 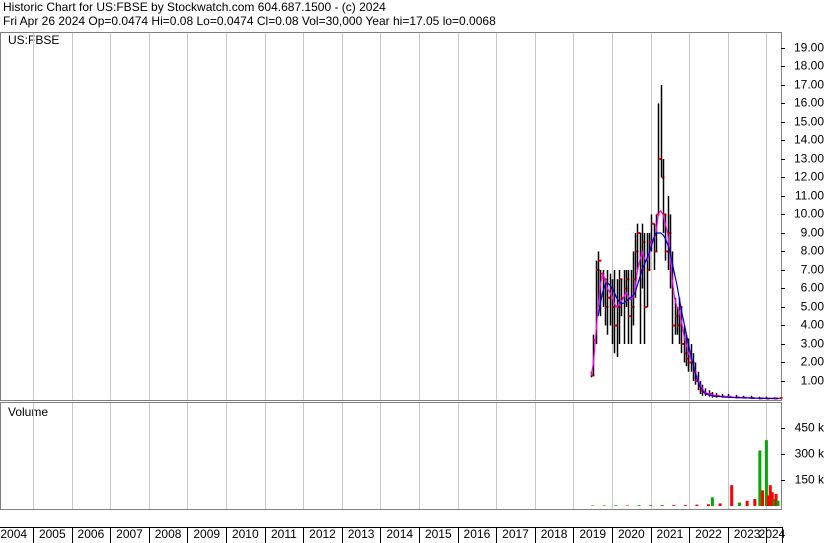 I want to click on x-tick-label: 2012, so click(x=322, y=534).